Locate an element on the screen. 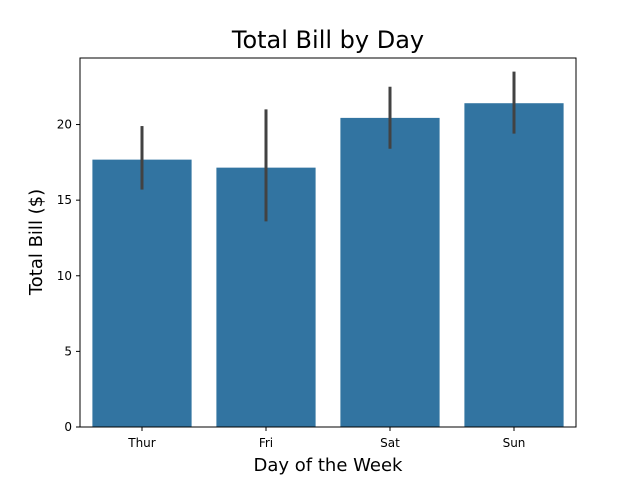 This screenshot has width=640, height=480. bar-sat is located at coordinates (390, 272).